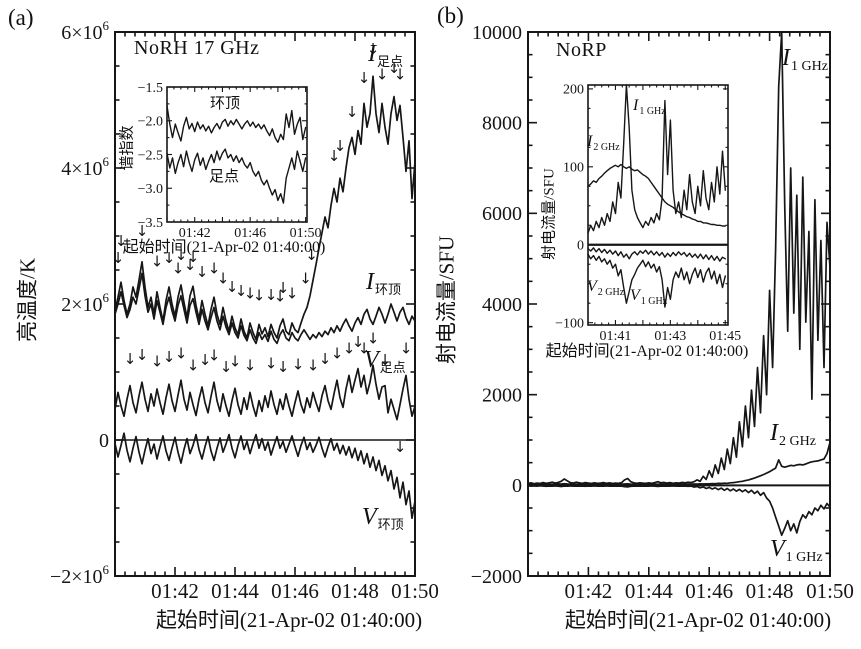 This screenshot has height=649, width=861. What do you see at coordinates (383, 518) in the screenshot?
I see `curve-label-V_lt: V环顶` at bounding box center [383, 518].